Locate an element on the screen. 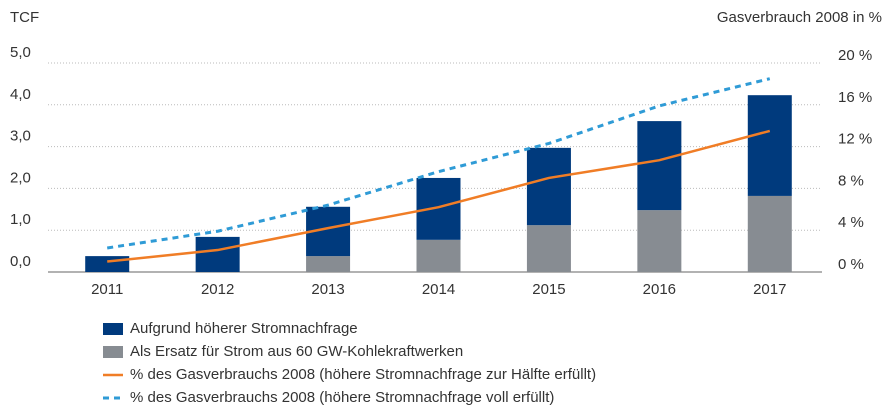 This screenshot has height=411, width=892. y2-tick-label: 12 % is located at coordinates (855, 139).